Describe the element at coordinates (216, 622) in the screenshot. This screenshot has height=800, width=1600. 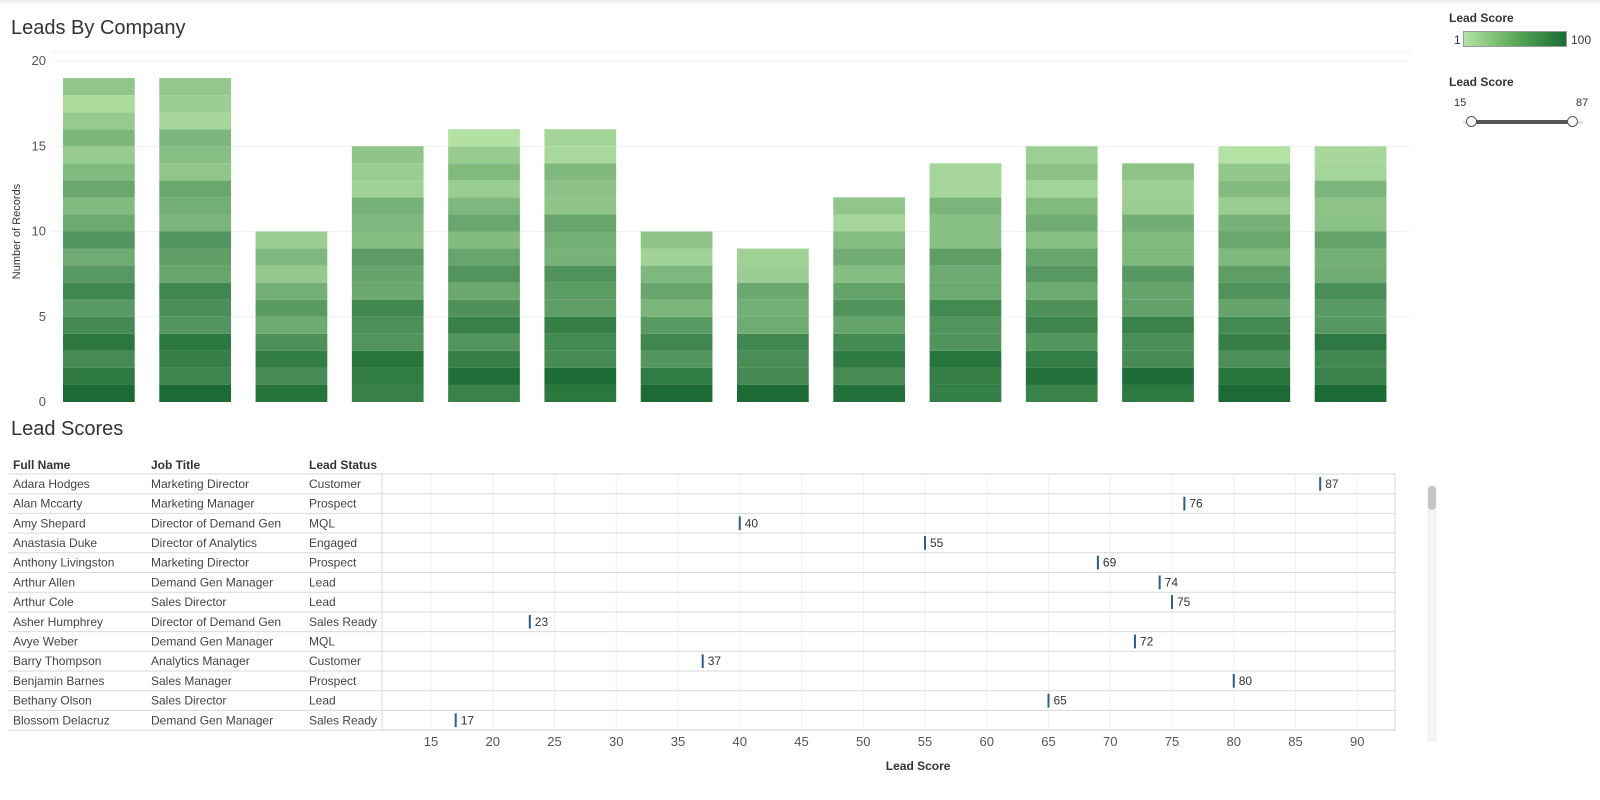
I see `job-title-cell: Director of Demand Gen` at that location.